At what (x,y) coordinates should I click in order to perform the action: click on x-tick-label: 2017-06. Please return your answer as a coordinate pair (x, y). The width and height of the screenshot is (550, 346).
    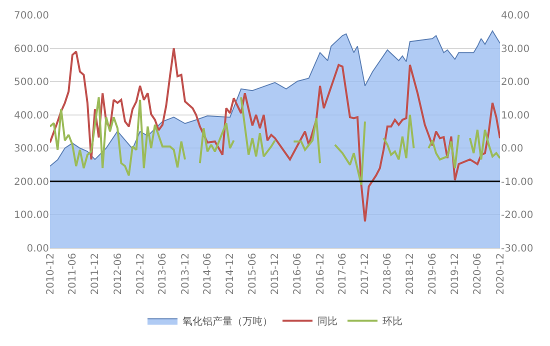
    Looking at the image, I should click on (343, 274).